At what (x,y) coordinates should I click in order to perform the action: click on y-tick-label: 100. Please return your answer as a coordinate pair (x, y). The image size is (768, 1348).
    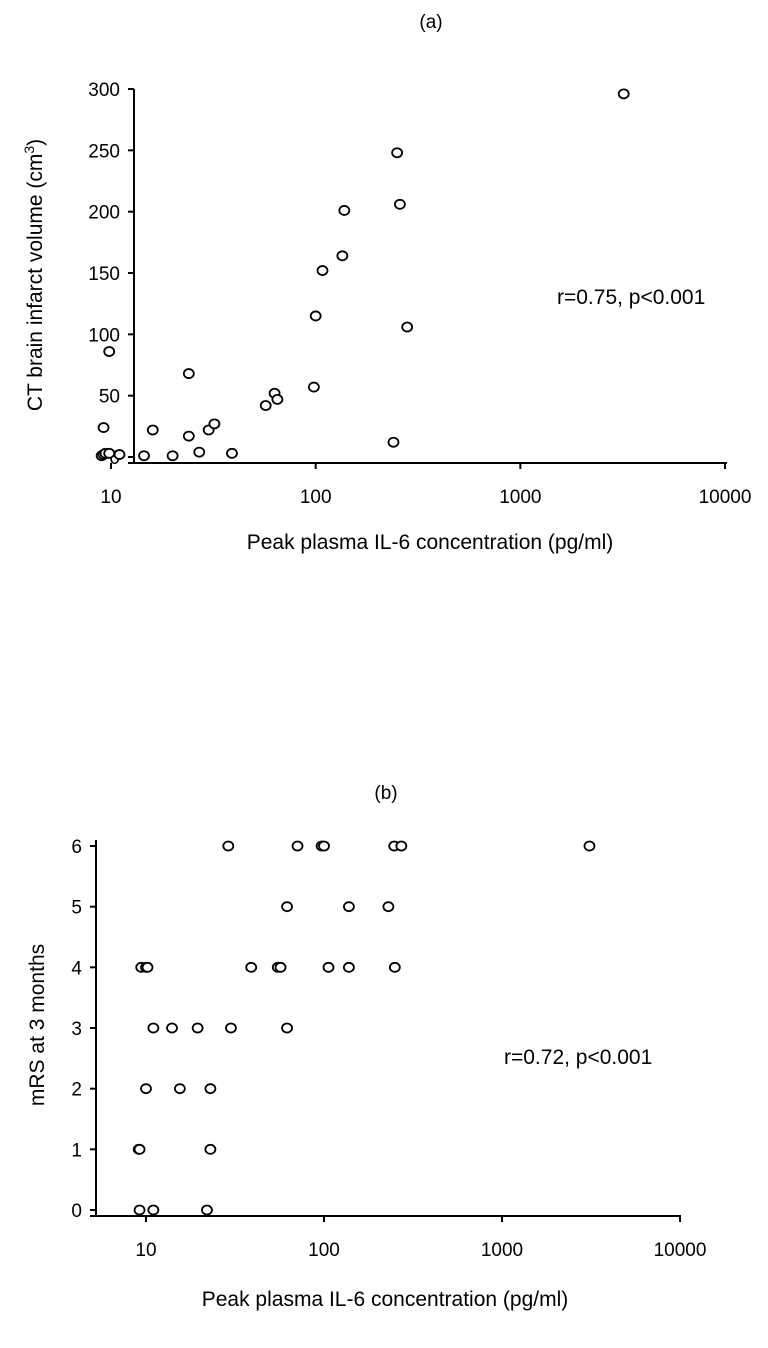
    Looking at the image, I should click on (104, 335).